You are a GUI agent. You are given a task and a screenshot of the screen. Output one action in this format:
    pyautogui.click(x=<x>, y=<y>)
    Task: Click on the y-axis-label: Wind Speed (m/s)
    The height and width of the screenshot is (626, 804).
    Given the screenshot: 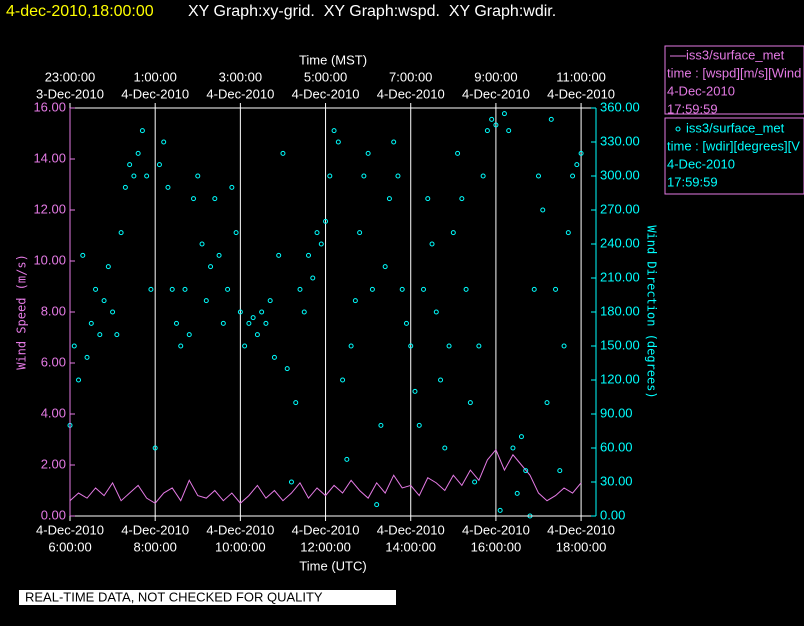 What is the action you would take?
    pyautogui.click(x=22, y=312)
    